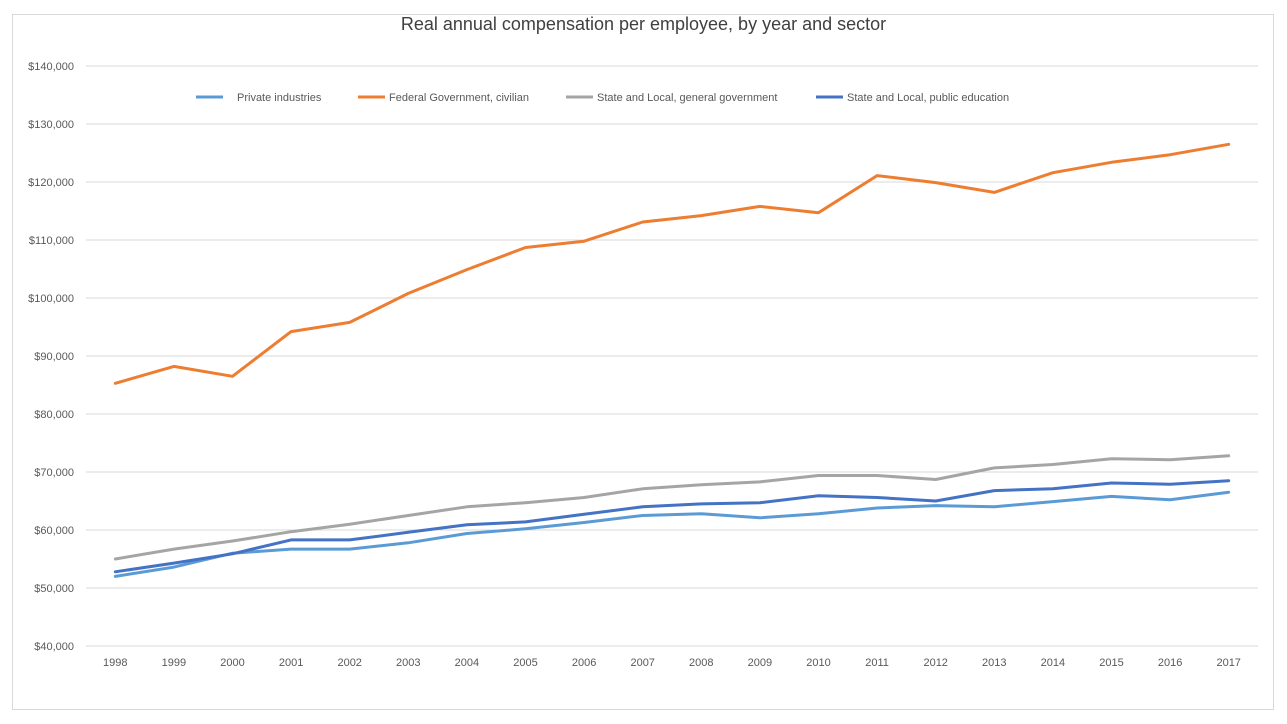 This screenshot has height=724, width=1287. I want to click on x-tick-label: 2005, so click(525, 663).